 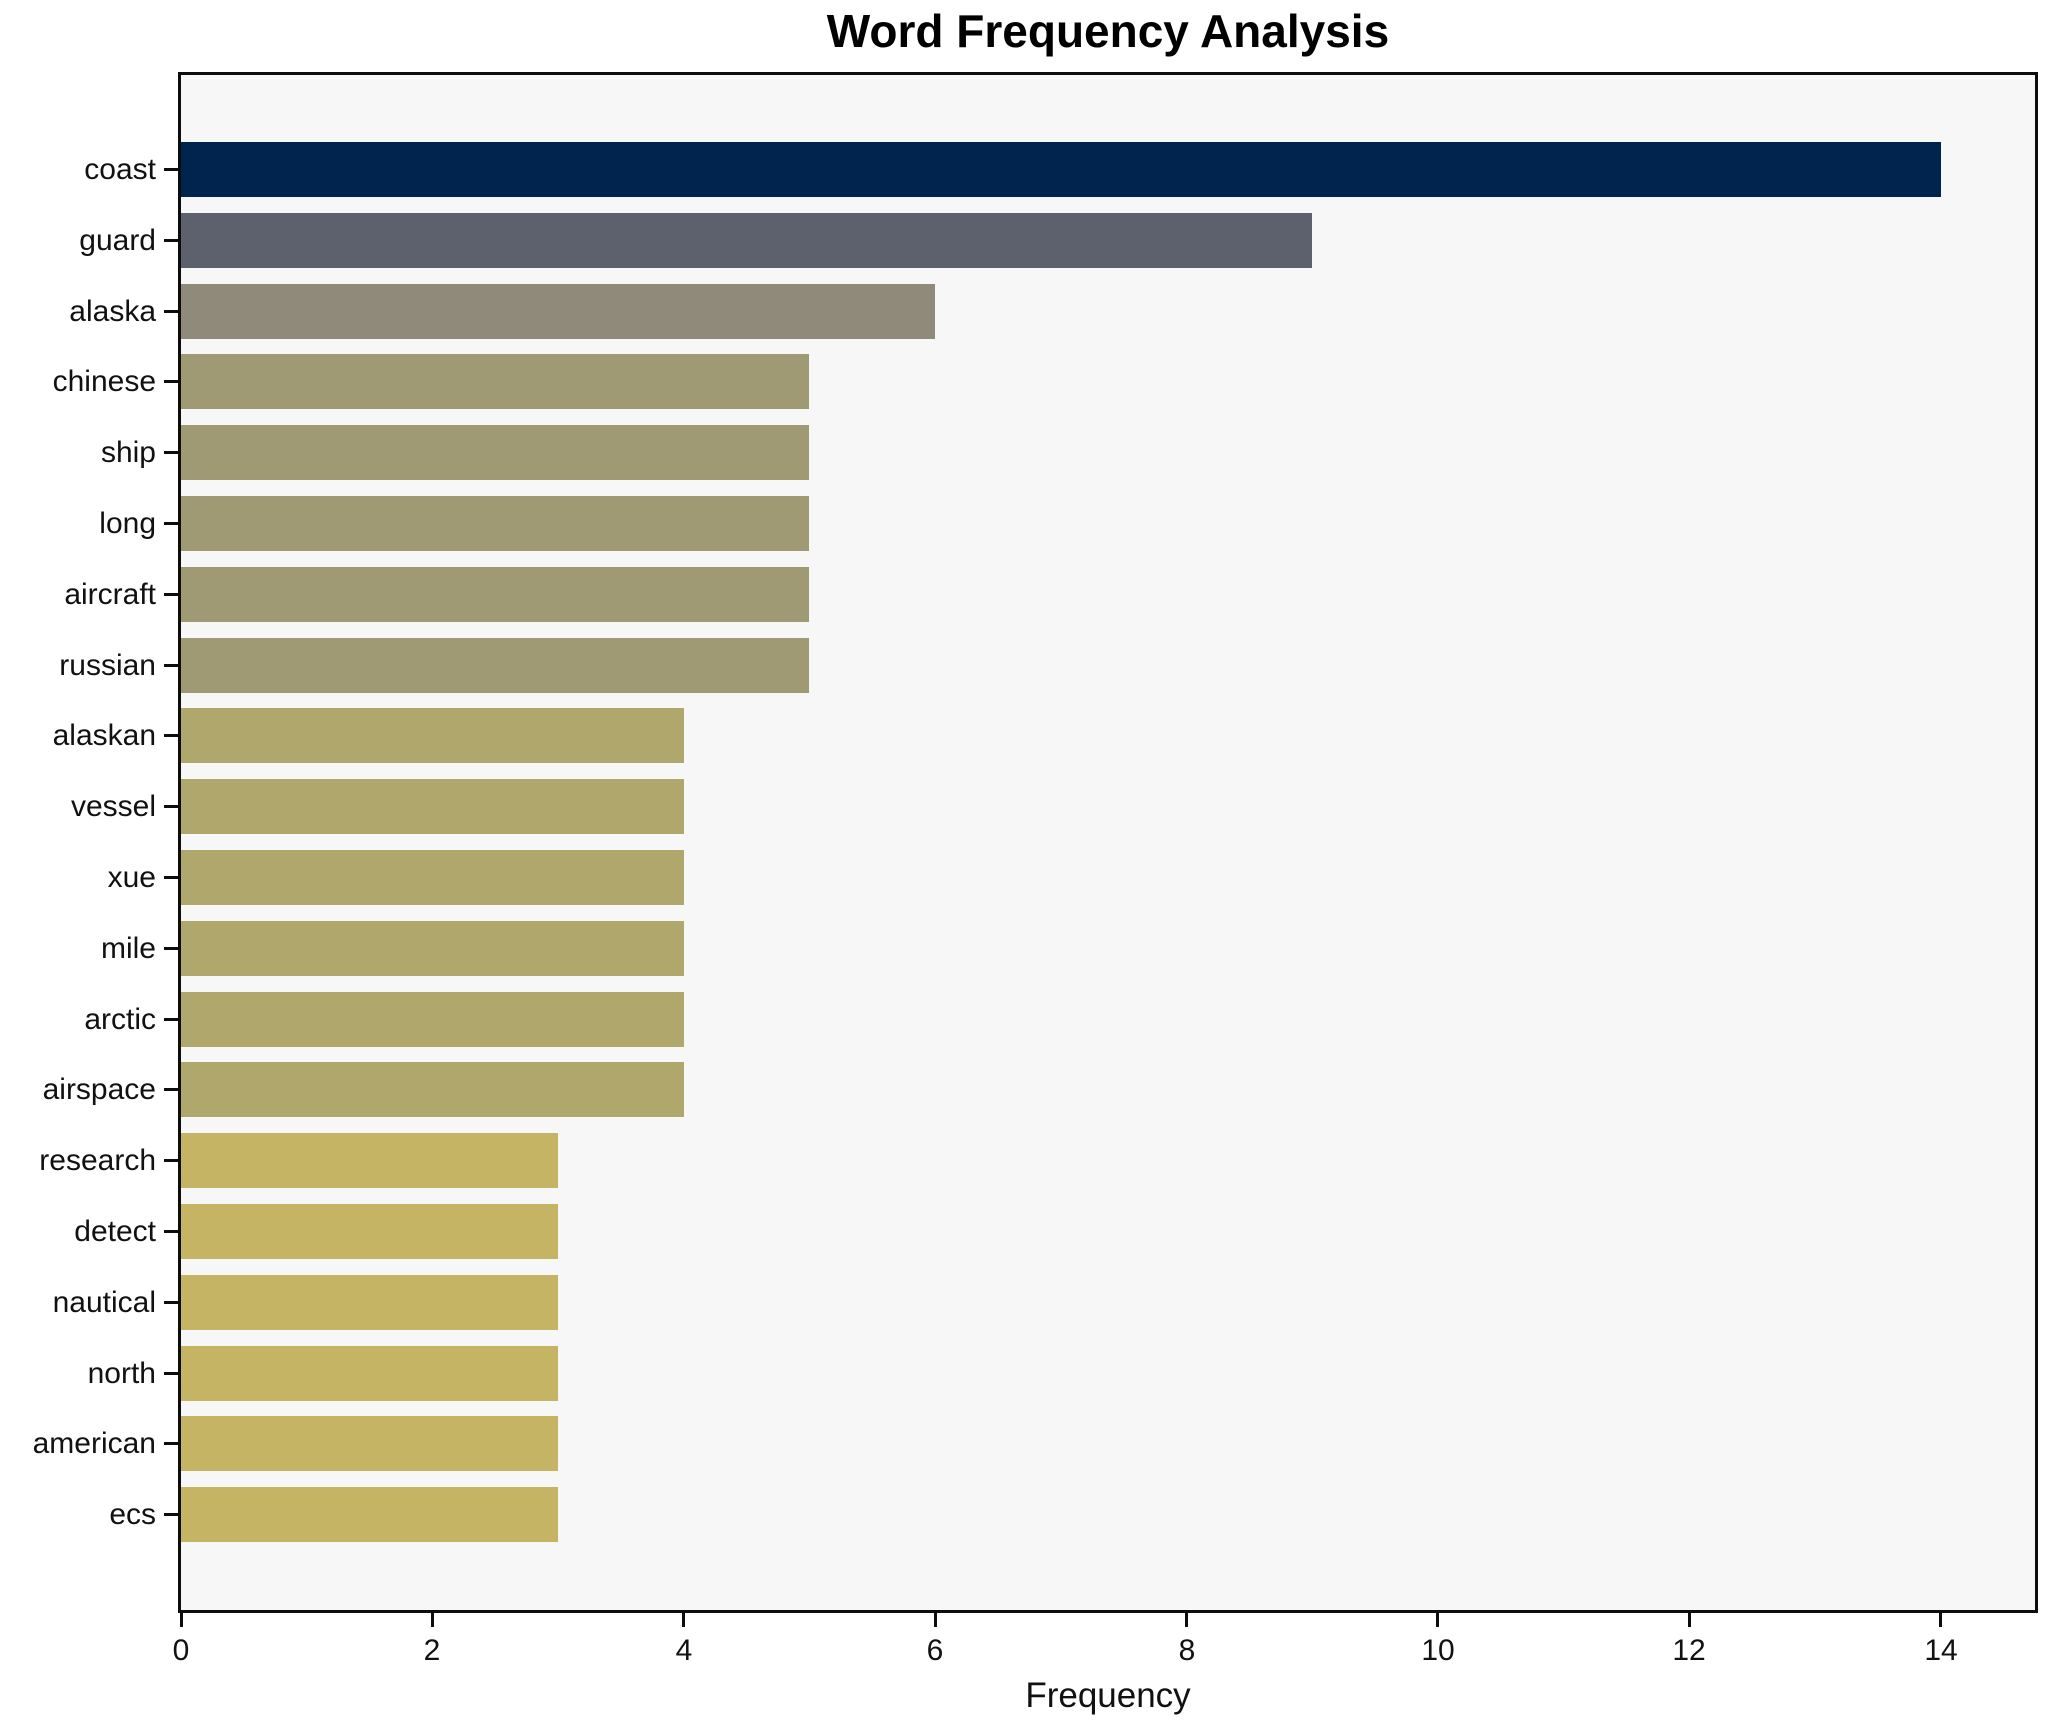 What do you see at coordinates (432, 1019) in the screenshot?
I see `bar-arctic` at bounding box center [432, 1019].